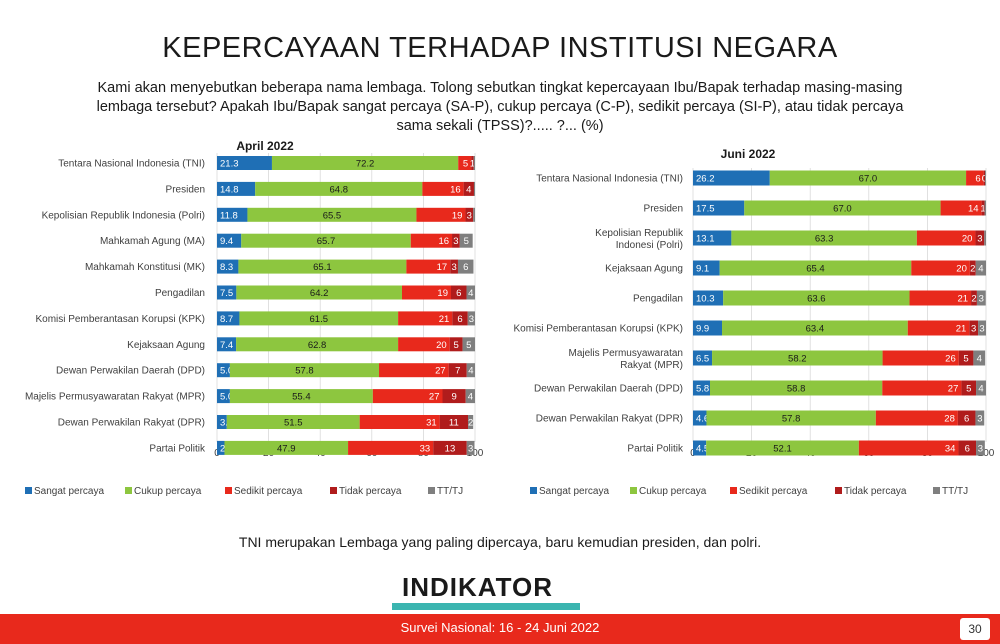  I want to click on footer-text: Survei Nasional: 16 - 24 Juni 2022, so click(500, 627).